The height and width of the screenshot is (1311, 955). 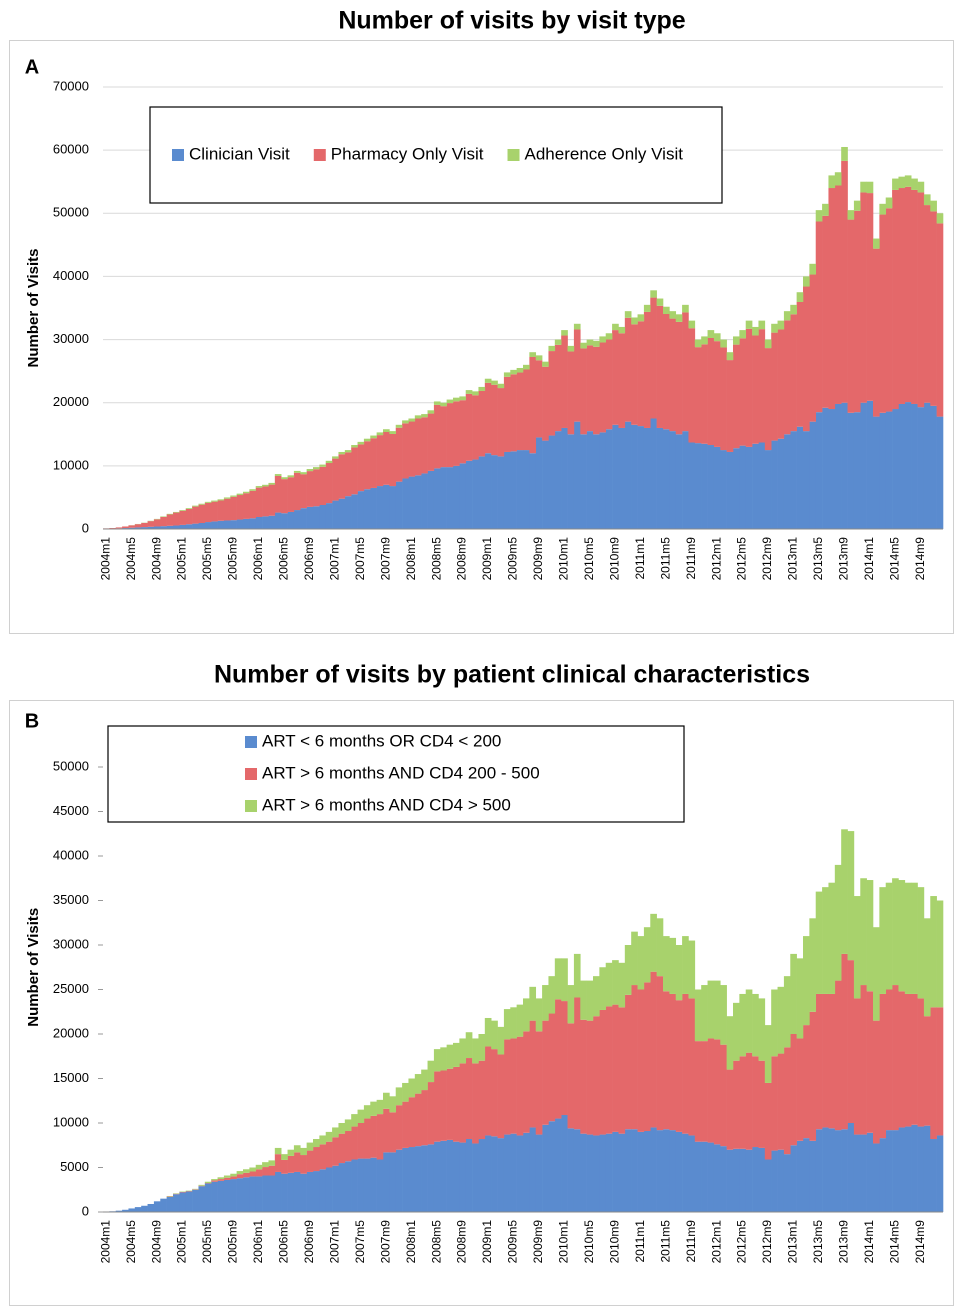 What do you see at coordinates (487, 559) in the screenshot?
I see `x-tick-label: 2009m1` at bounding box center [487, 559].